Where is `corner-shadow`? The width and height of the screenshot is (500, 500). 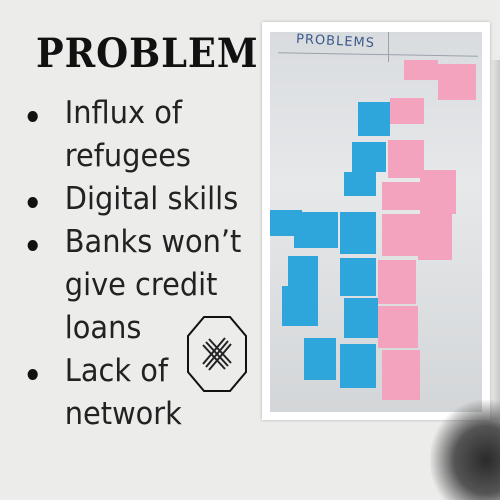 corner-shadow is located at coordinates (465, 450).